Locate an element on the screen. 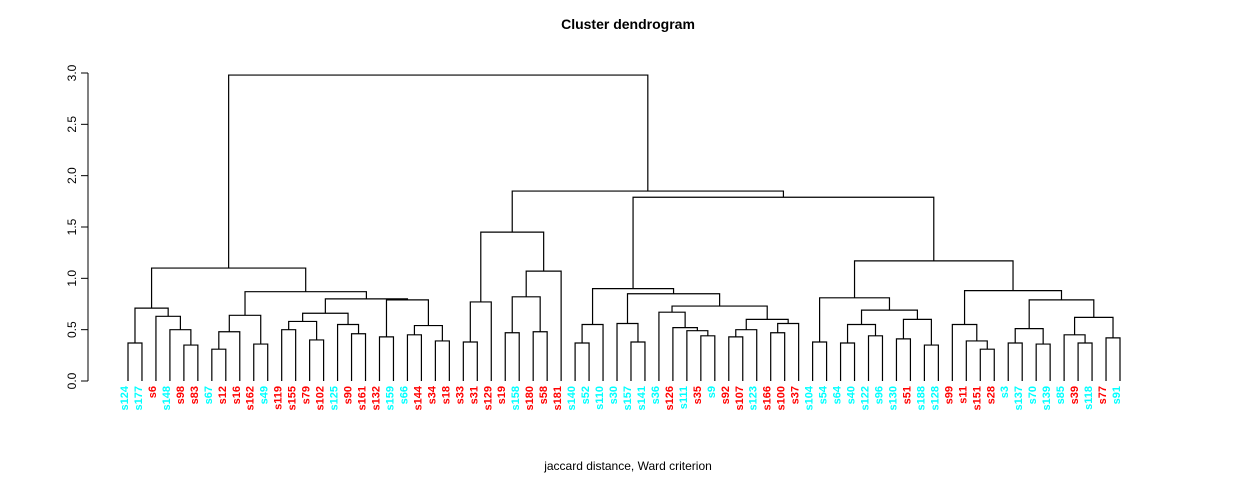  leaf-label: s83 is located at coordinates (195, 395).